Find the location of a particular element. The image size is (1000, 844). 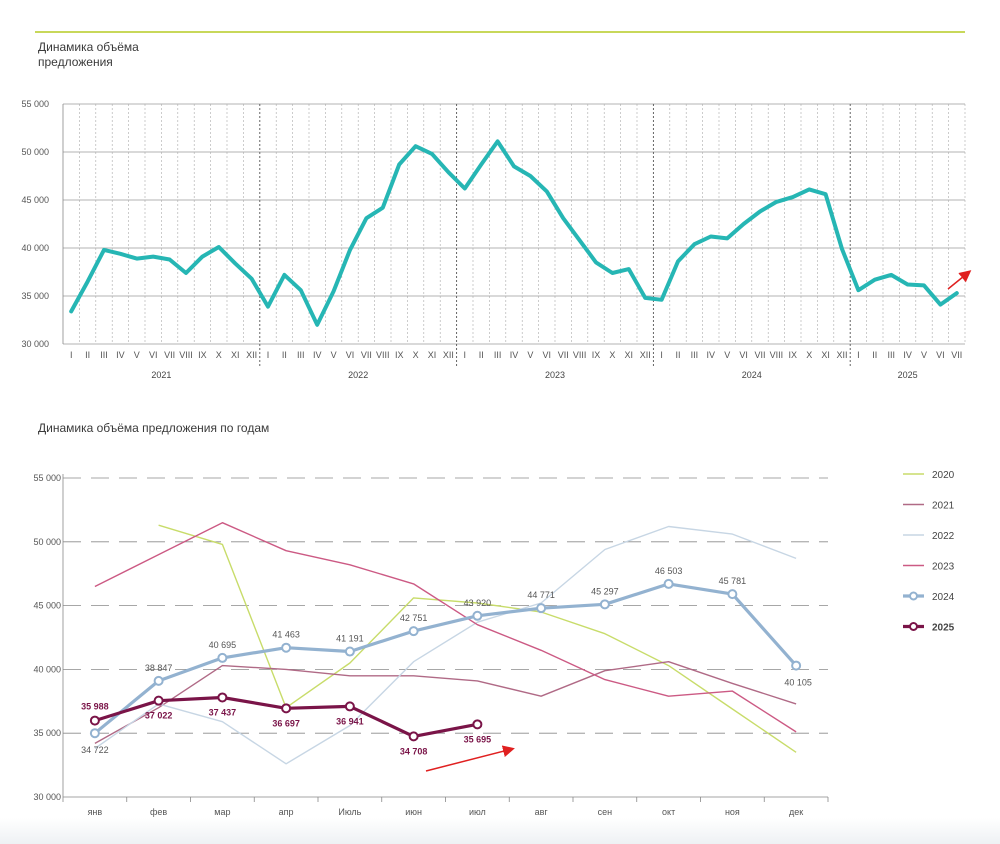

x-tick-label: фев is located at coordinates (158, 812).